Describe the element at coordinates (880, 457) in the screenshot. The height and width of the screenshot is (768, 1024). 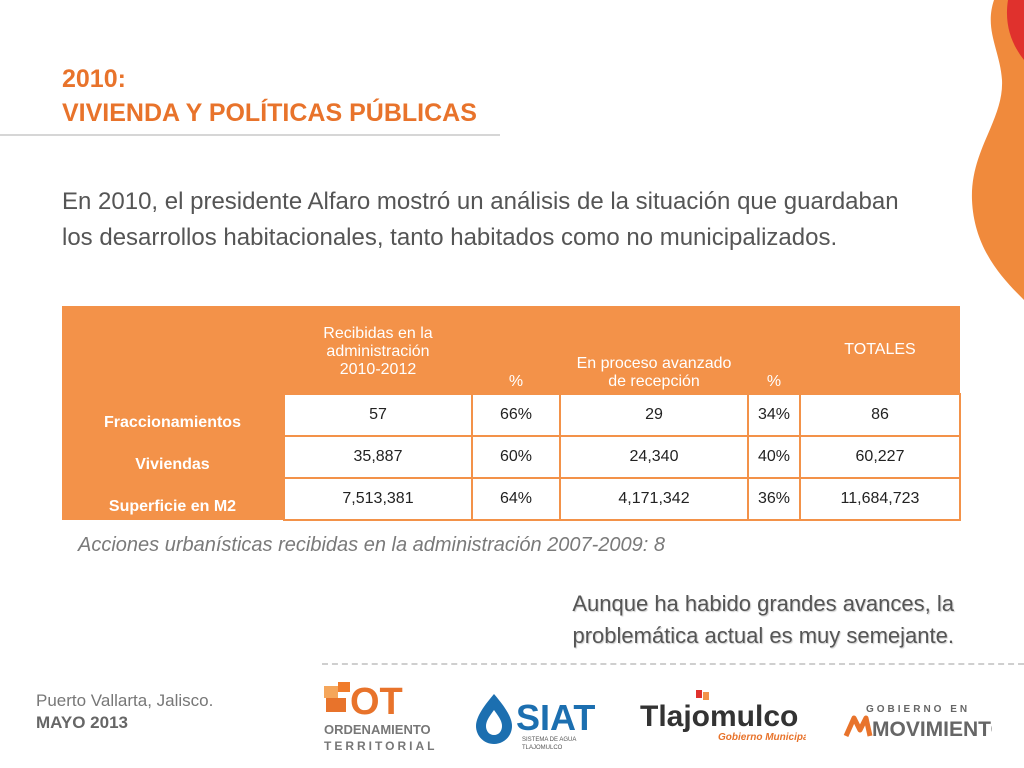
I see `table-cell: 60,227` at that location.